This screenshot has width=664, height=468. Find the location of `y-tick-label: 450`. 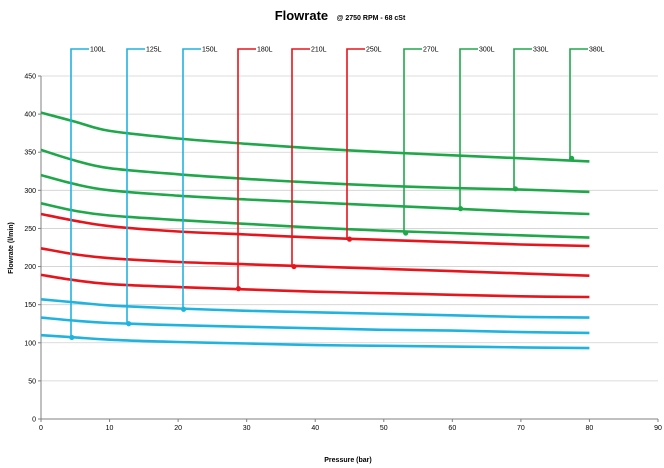

y-tick-label: 450 is located at coordinates (30, 77).